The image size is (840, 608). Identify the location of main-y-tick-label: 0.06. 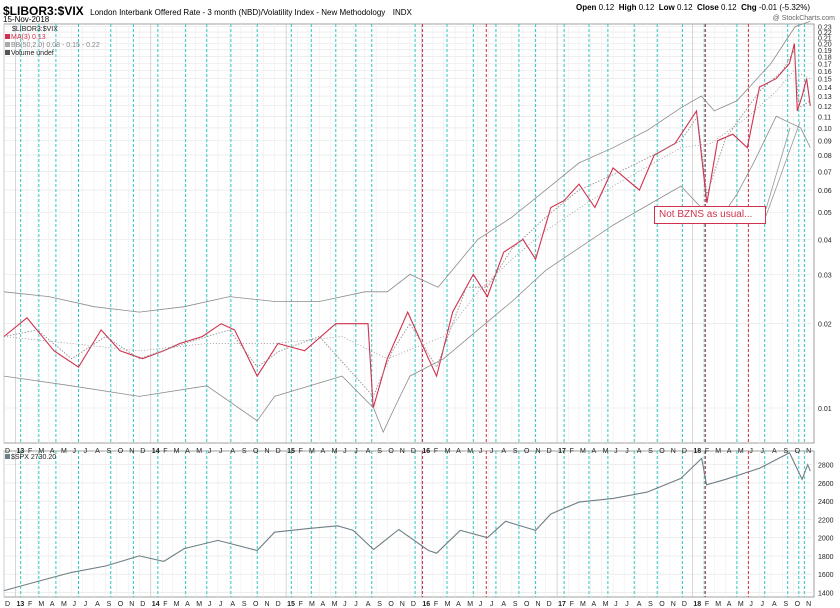
(825, 191).